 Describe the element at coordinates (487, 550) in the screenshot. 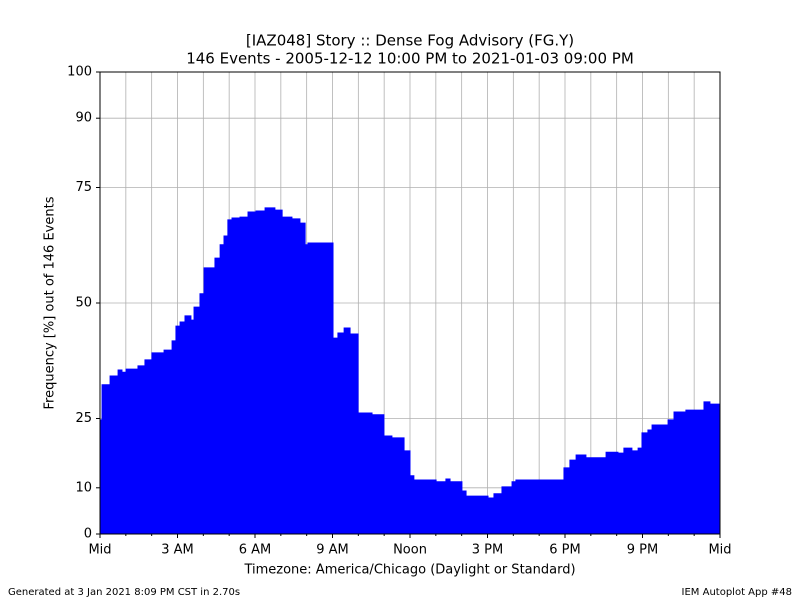

I see `x-tick-label: 3 PM` at that location.